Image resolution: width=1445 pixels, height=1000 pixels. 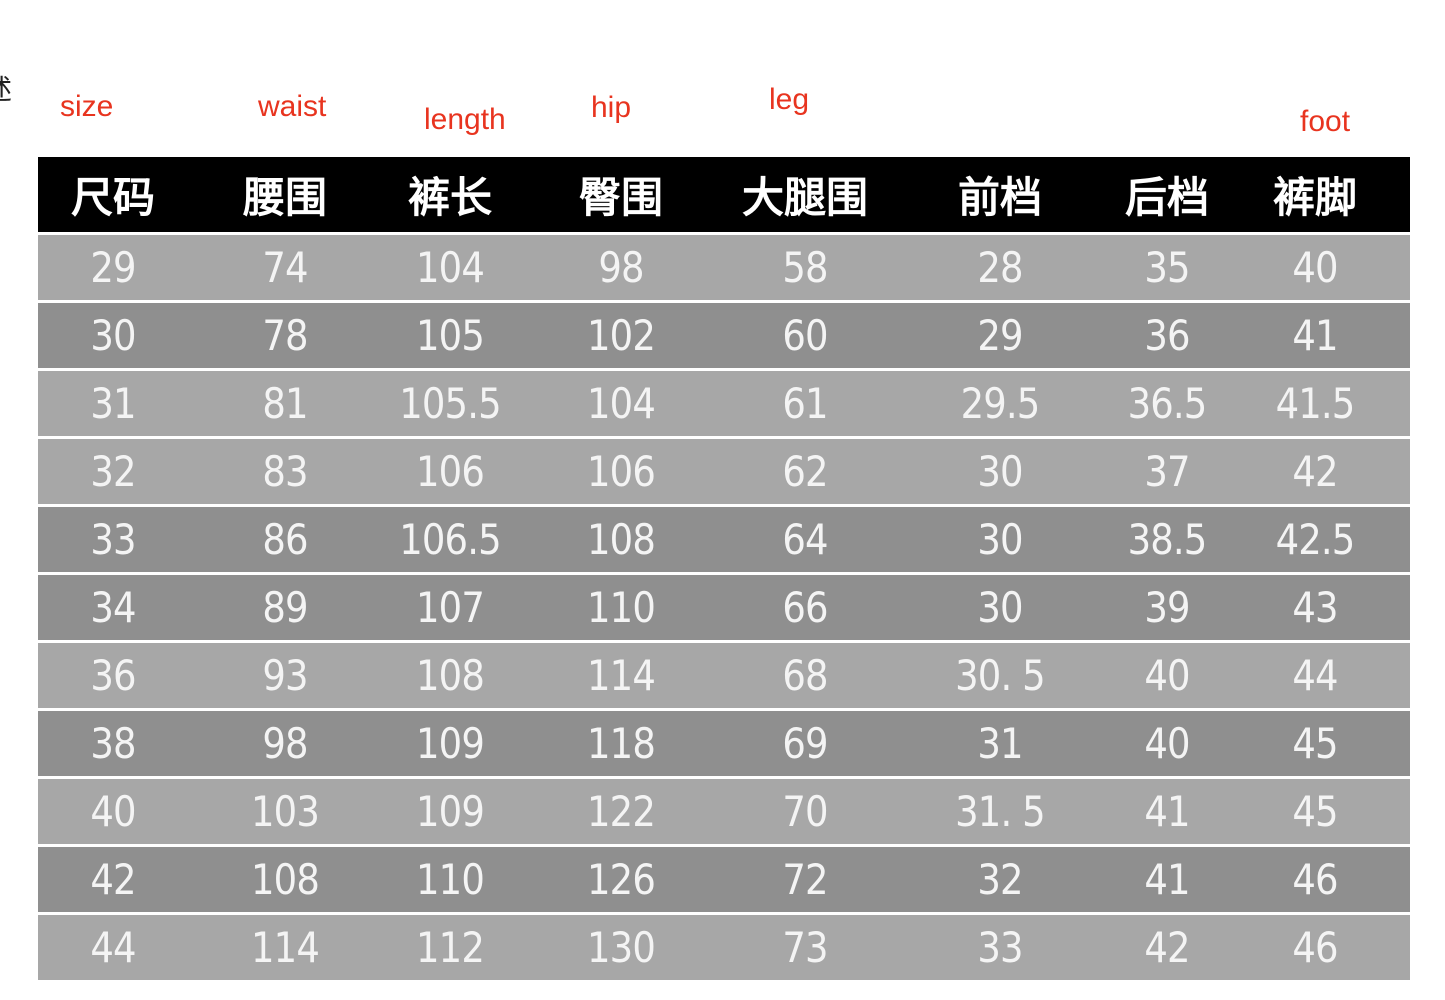 What do you see at coordinates (1167, 197) in the screenshot?
I see `header-cell: 后档` at bounding box center [1167, 197].